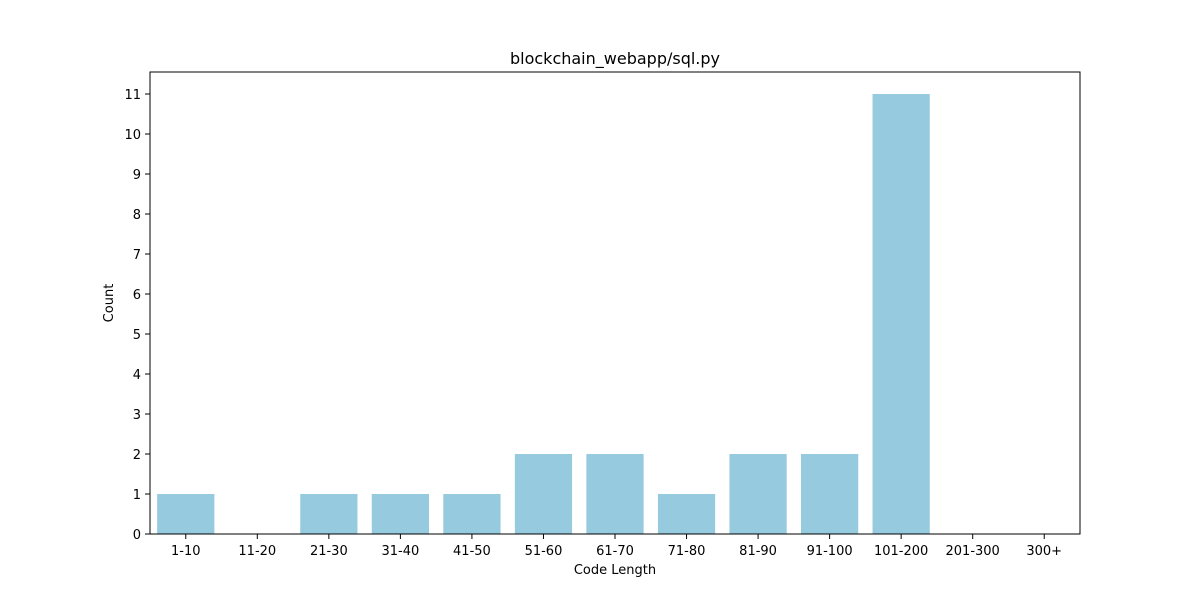 This screenshot has width=1200, height=600. I want to click on x-tick-label: 1-10, so click(186, 551).